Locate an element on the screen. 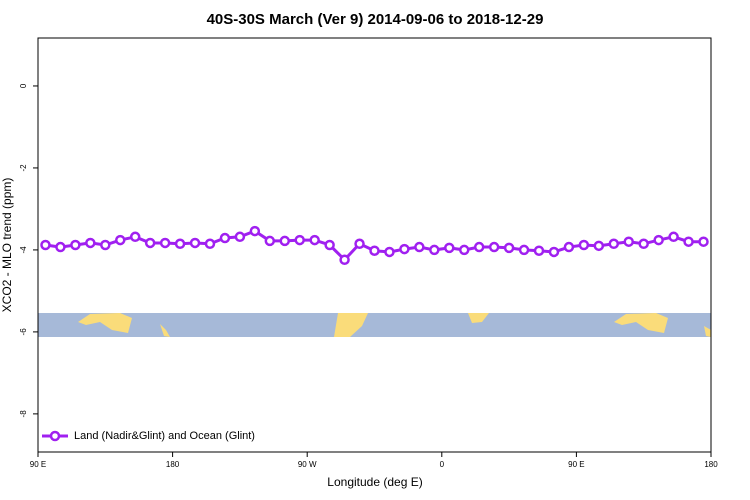  x-tick-label: 0 is located at coordinates (442, 464).